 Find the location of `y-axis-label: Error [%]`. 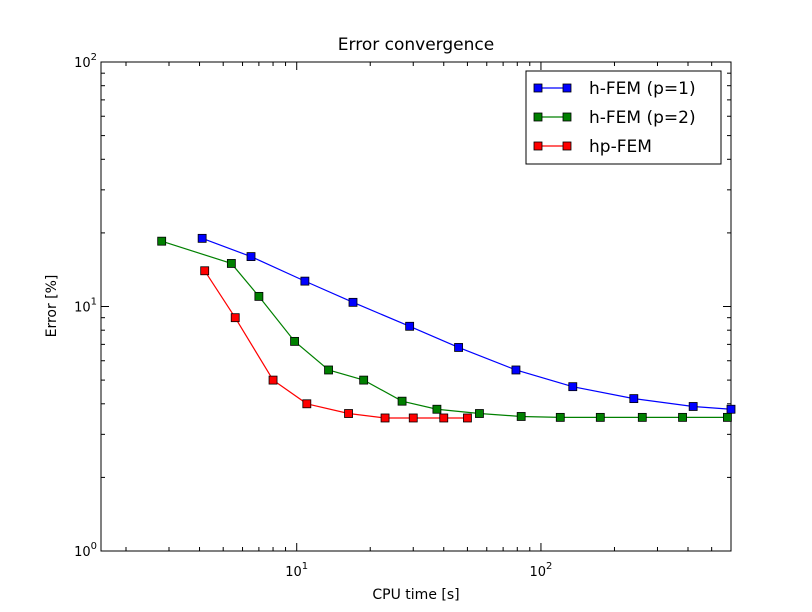

y-axis-label: Error [%] is located at coordinates (52, 306).